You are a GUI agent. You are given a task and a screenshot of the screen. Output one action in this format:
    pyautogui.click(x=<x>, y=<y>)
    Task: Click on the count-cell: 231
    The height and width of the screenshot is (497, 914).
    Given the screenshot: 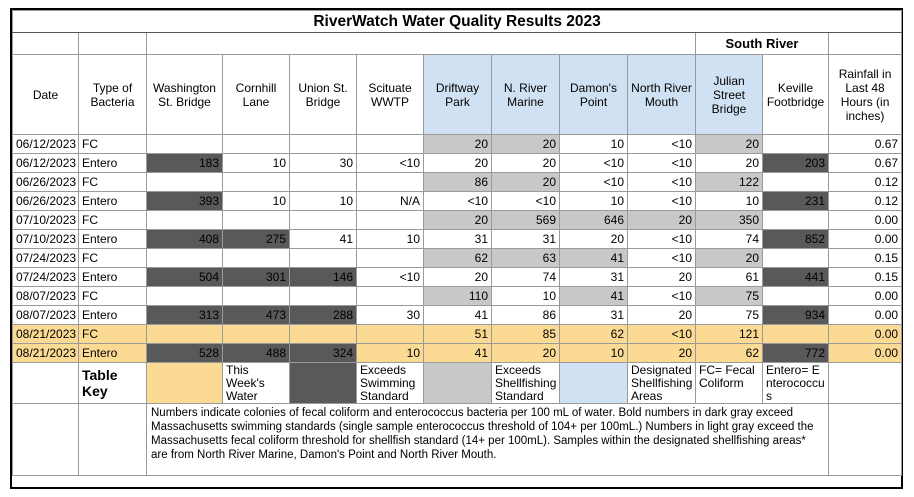 What is the action you would take?
    pyautogui.click(x=795, y=201)
    